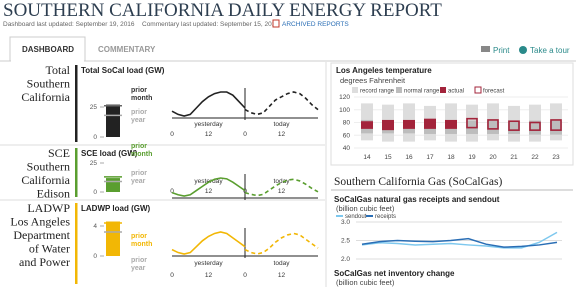 This screenshot has width=576, height=287. I want to click on pdf-icon, so click(276, 23).